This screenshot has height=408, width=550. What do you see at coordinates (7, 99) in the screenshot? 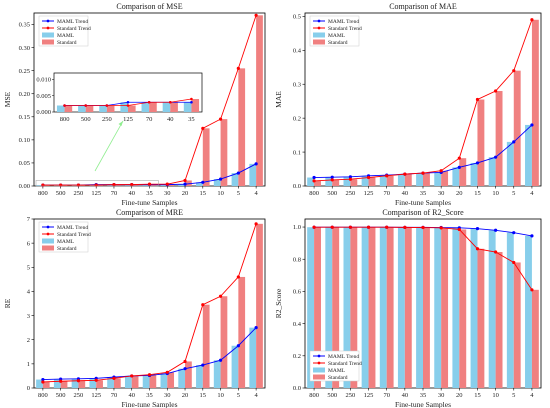
I see `y-axis-label: MSE` at bounding box center [7, 99].